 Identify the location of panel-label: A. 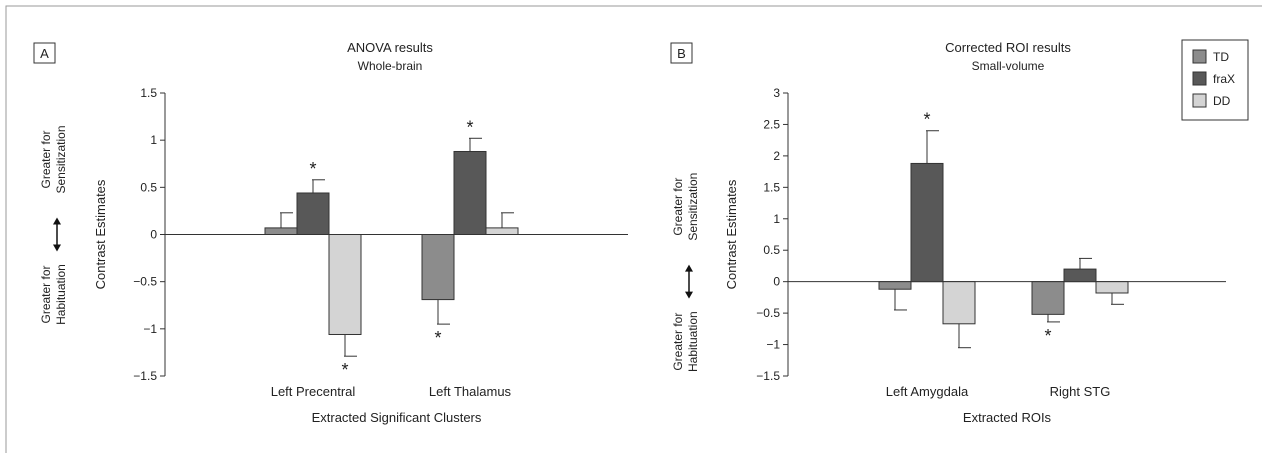
(44, 53).